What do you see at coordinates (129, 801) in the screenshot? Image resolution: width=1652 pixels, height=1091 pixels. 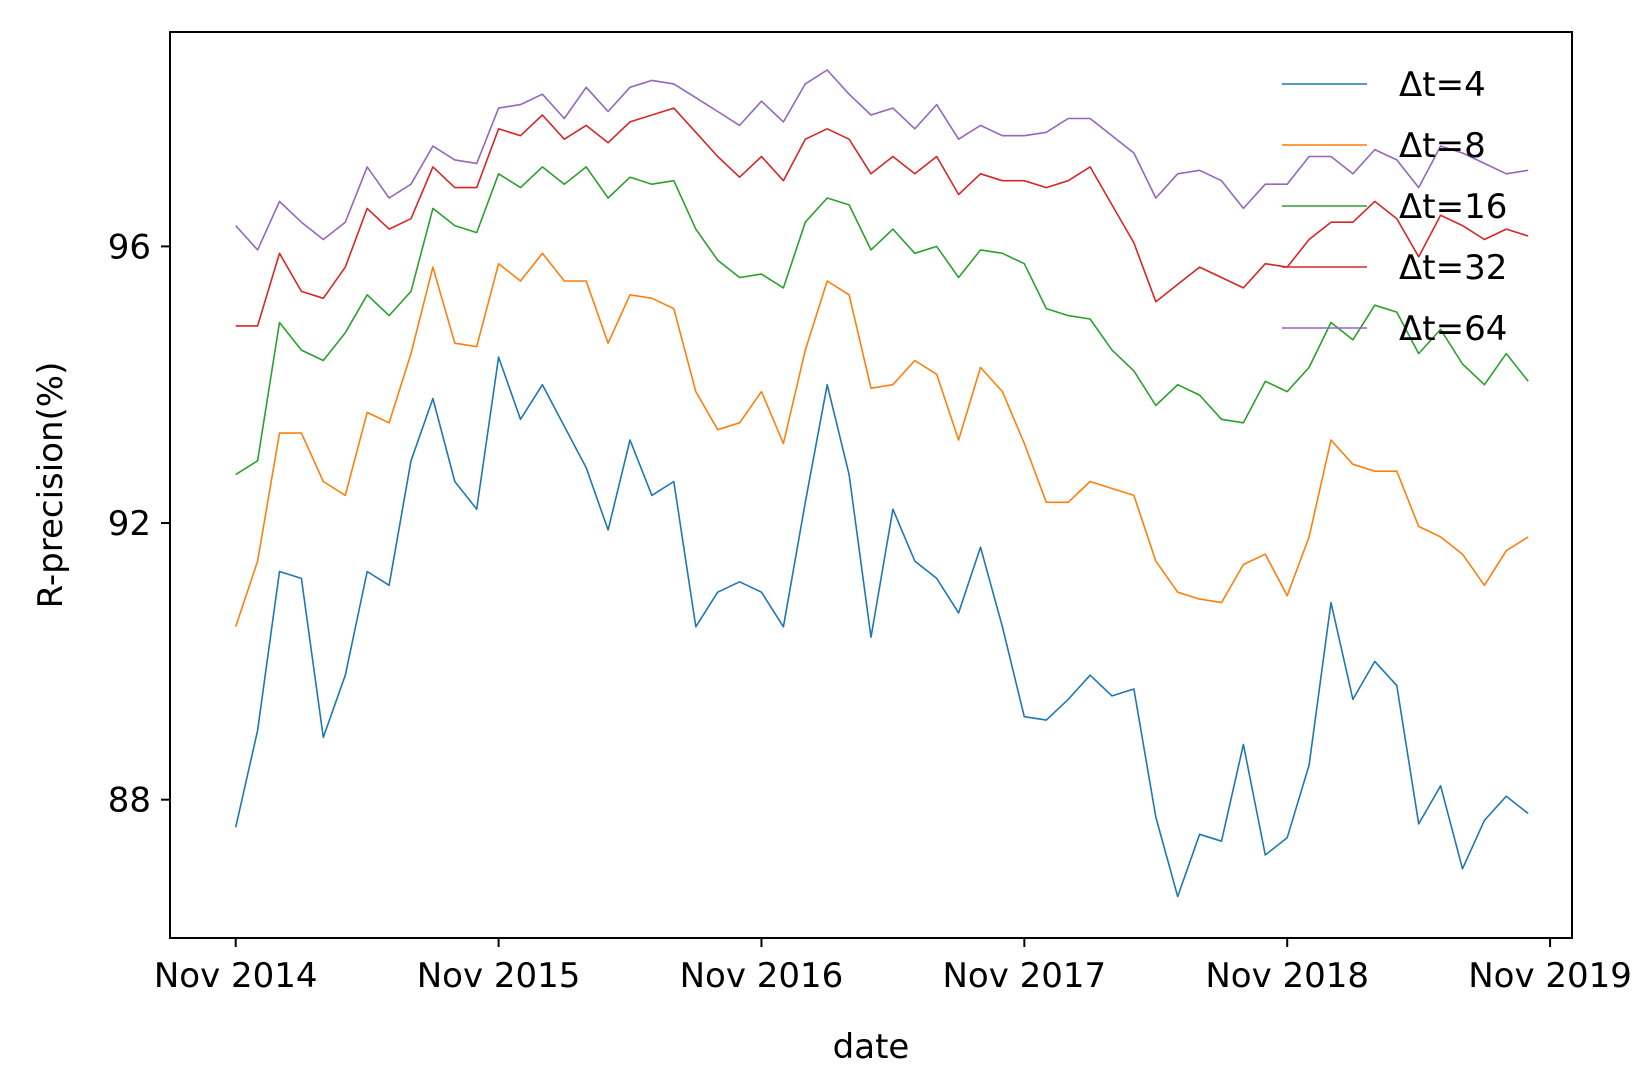 I see `y-tick-label: 88` at bounding box center [129, 801].